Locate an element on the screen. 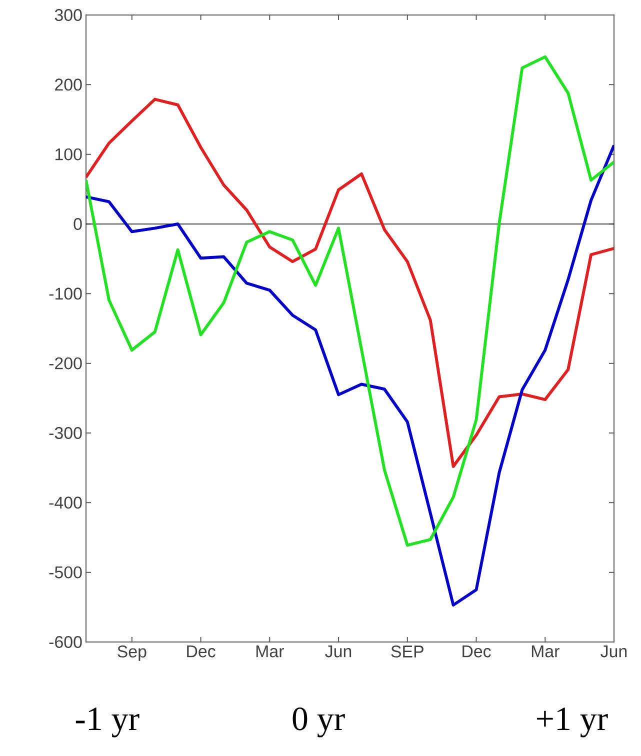 The image size is (641, 756). text: +1 yr is located at coordinates (572, 723).